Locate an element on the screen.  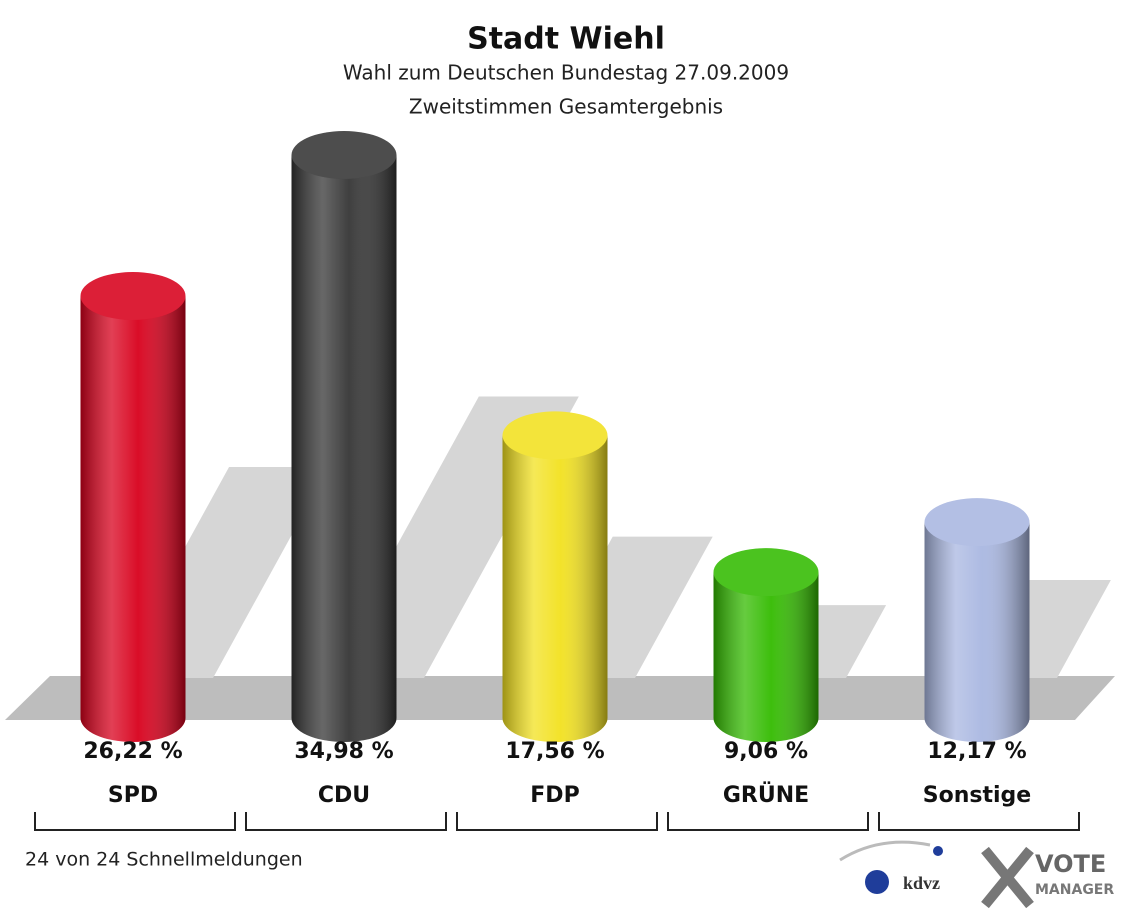
value-label: 12,17 % is located at coordinates (976, 751).